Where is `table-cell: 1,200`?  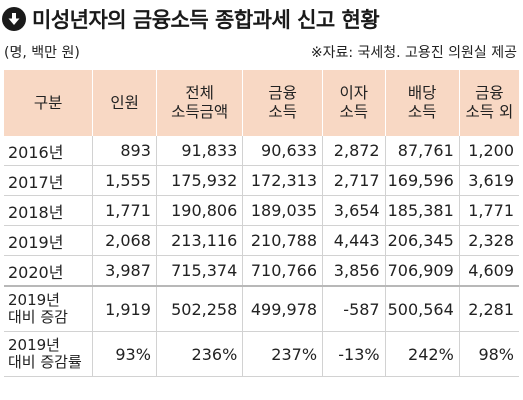 table-cell: 1,200 is located at coordinates (488, 151).